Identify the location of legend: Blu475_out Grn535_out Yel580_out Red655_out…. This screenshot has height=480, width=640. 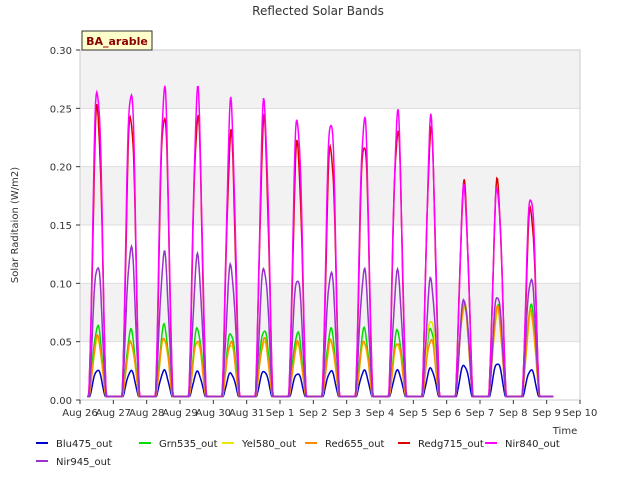
(298, 453).